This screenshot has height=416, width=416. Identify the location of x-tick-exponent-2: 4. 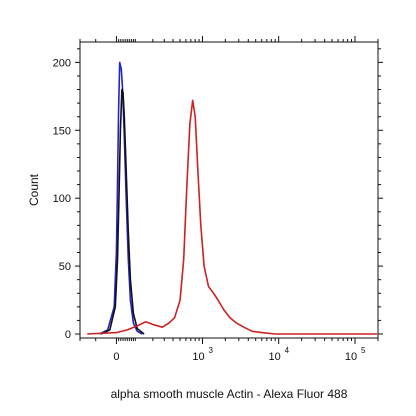
(287, 350).